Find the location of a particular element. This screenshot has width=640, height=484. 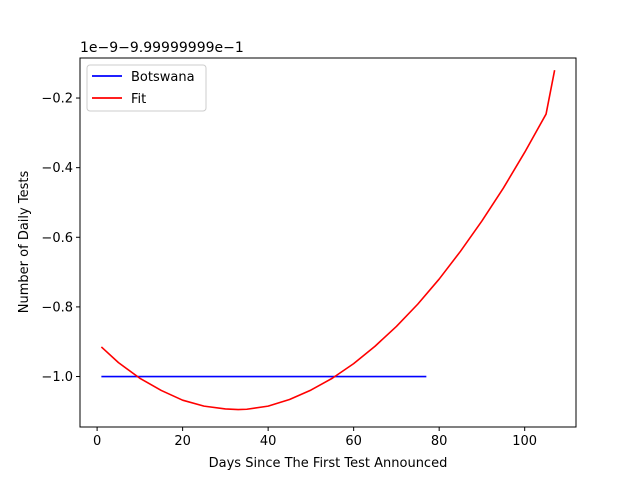

x-tick-label: 80 is located at coordinates (439, 441).